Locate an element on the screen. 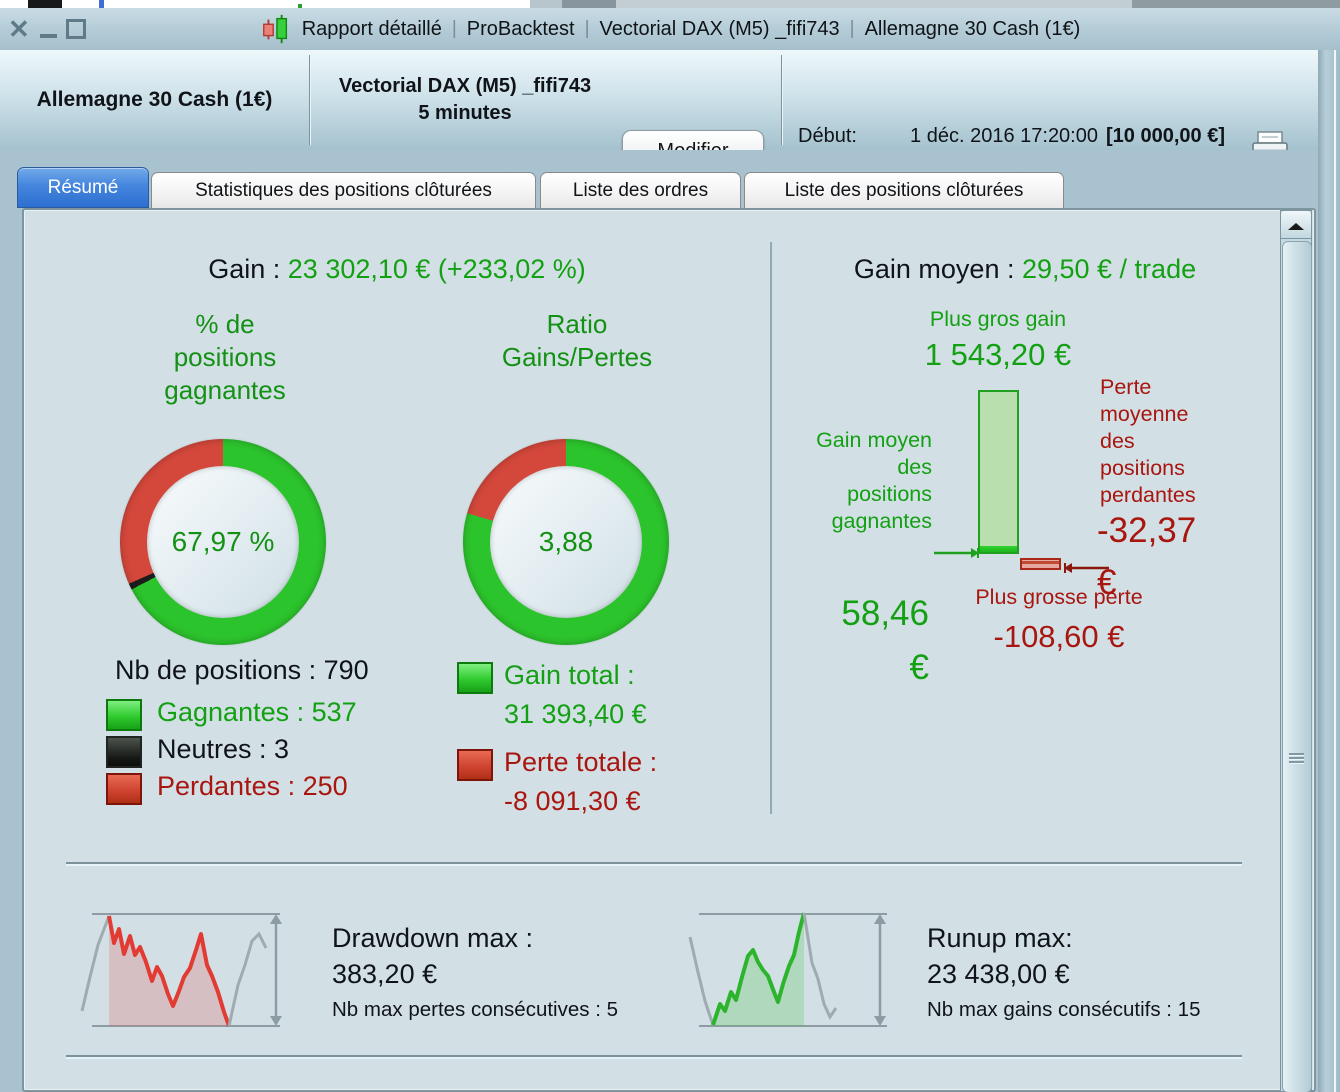  scrollbar-thumb is located at coordinates (1297, 666).